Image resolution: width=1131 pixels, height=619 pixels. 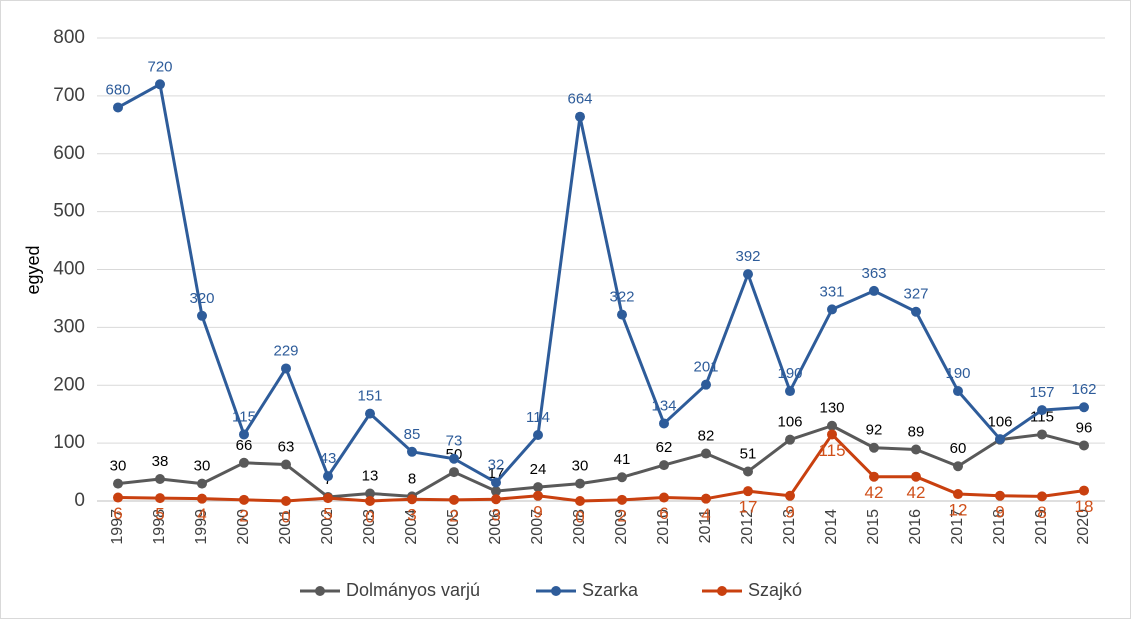 What do you see at coordinates (327, 527) in the screenshot?
I see `x-tick-label: 2002` at bounding box center [327, 527].